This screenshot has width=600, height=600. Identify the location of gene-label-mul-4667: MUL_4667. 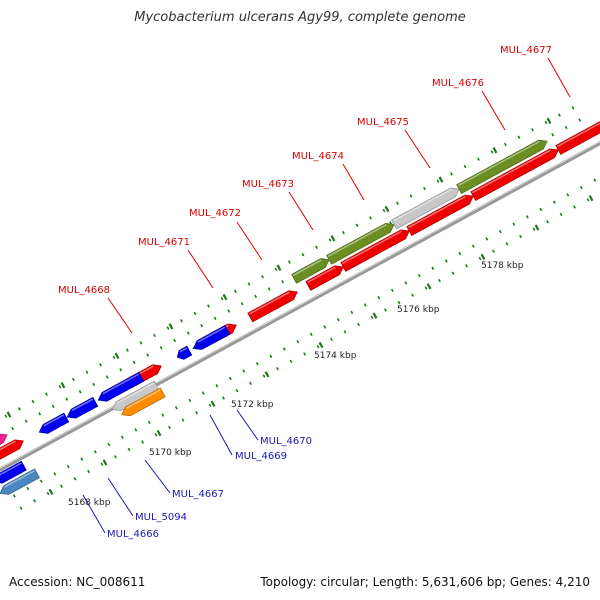
(198, 494).